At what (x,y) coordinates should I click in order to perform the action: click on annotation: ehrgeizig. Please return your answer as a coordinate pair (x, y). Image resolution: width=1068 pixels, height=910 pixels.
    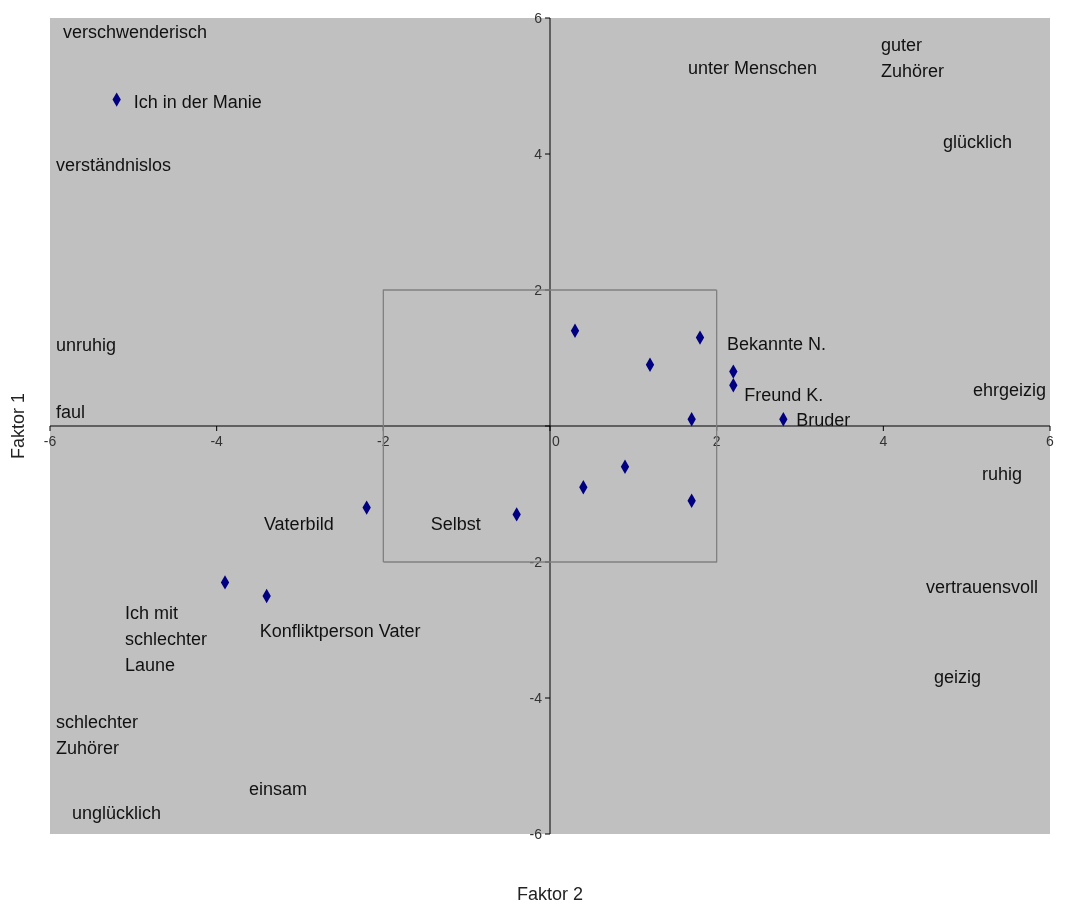
    Looking at the image, I should click on (1010, 389).